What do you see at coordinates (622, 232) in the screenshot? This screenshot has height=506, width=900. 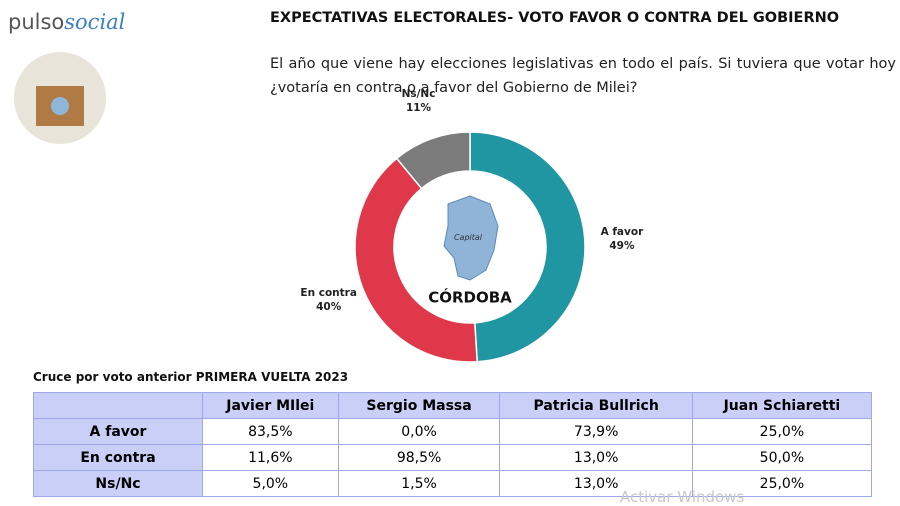 I see `slice-label: A favor` at bounding box center [622, 232].